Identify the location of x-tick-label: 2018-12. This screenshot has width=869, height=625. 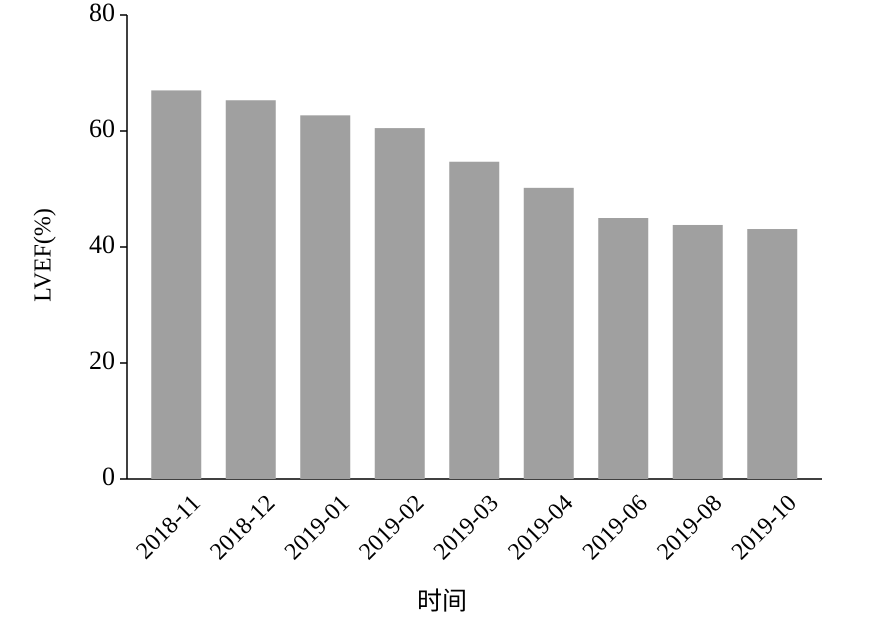
(242, 527).